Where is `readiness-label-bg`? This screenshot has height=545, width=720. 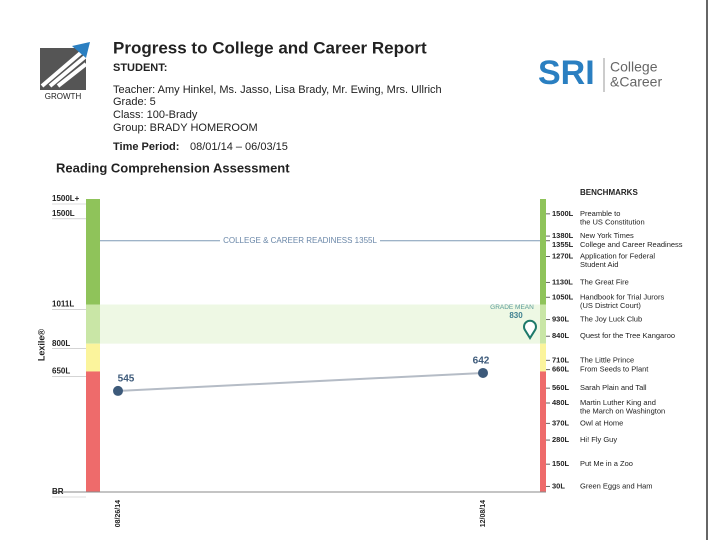
readiness-label-bg is located at coordinates (300, 240).